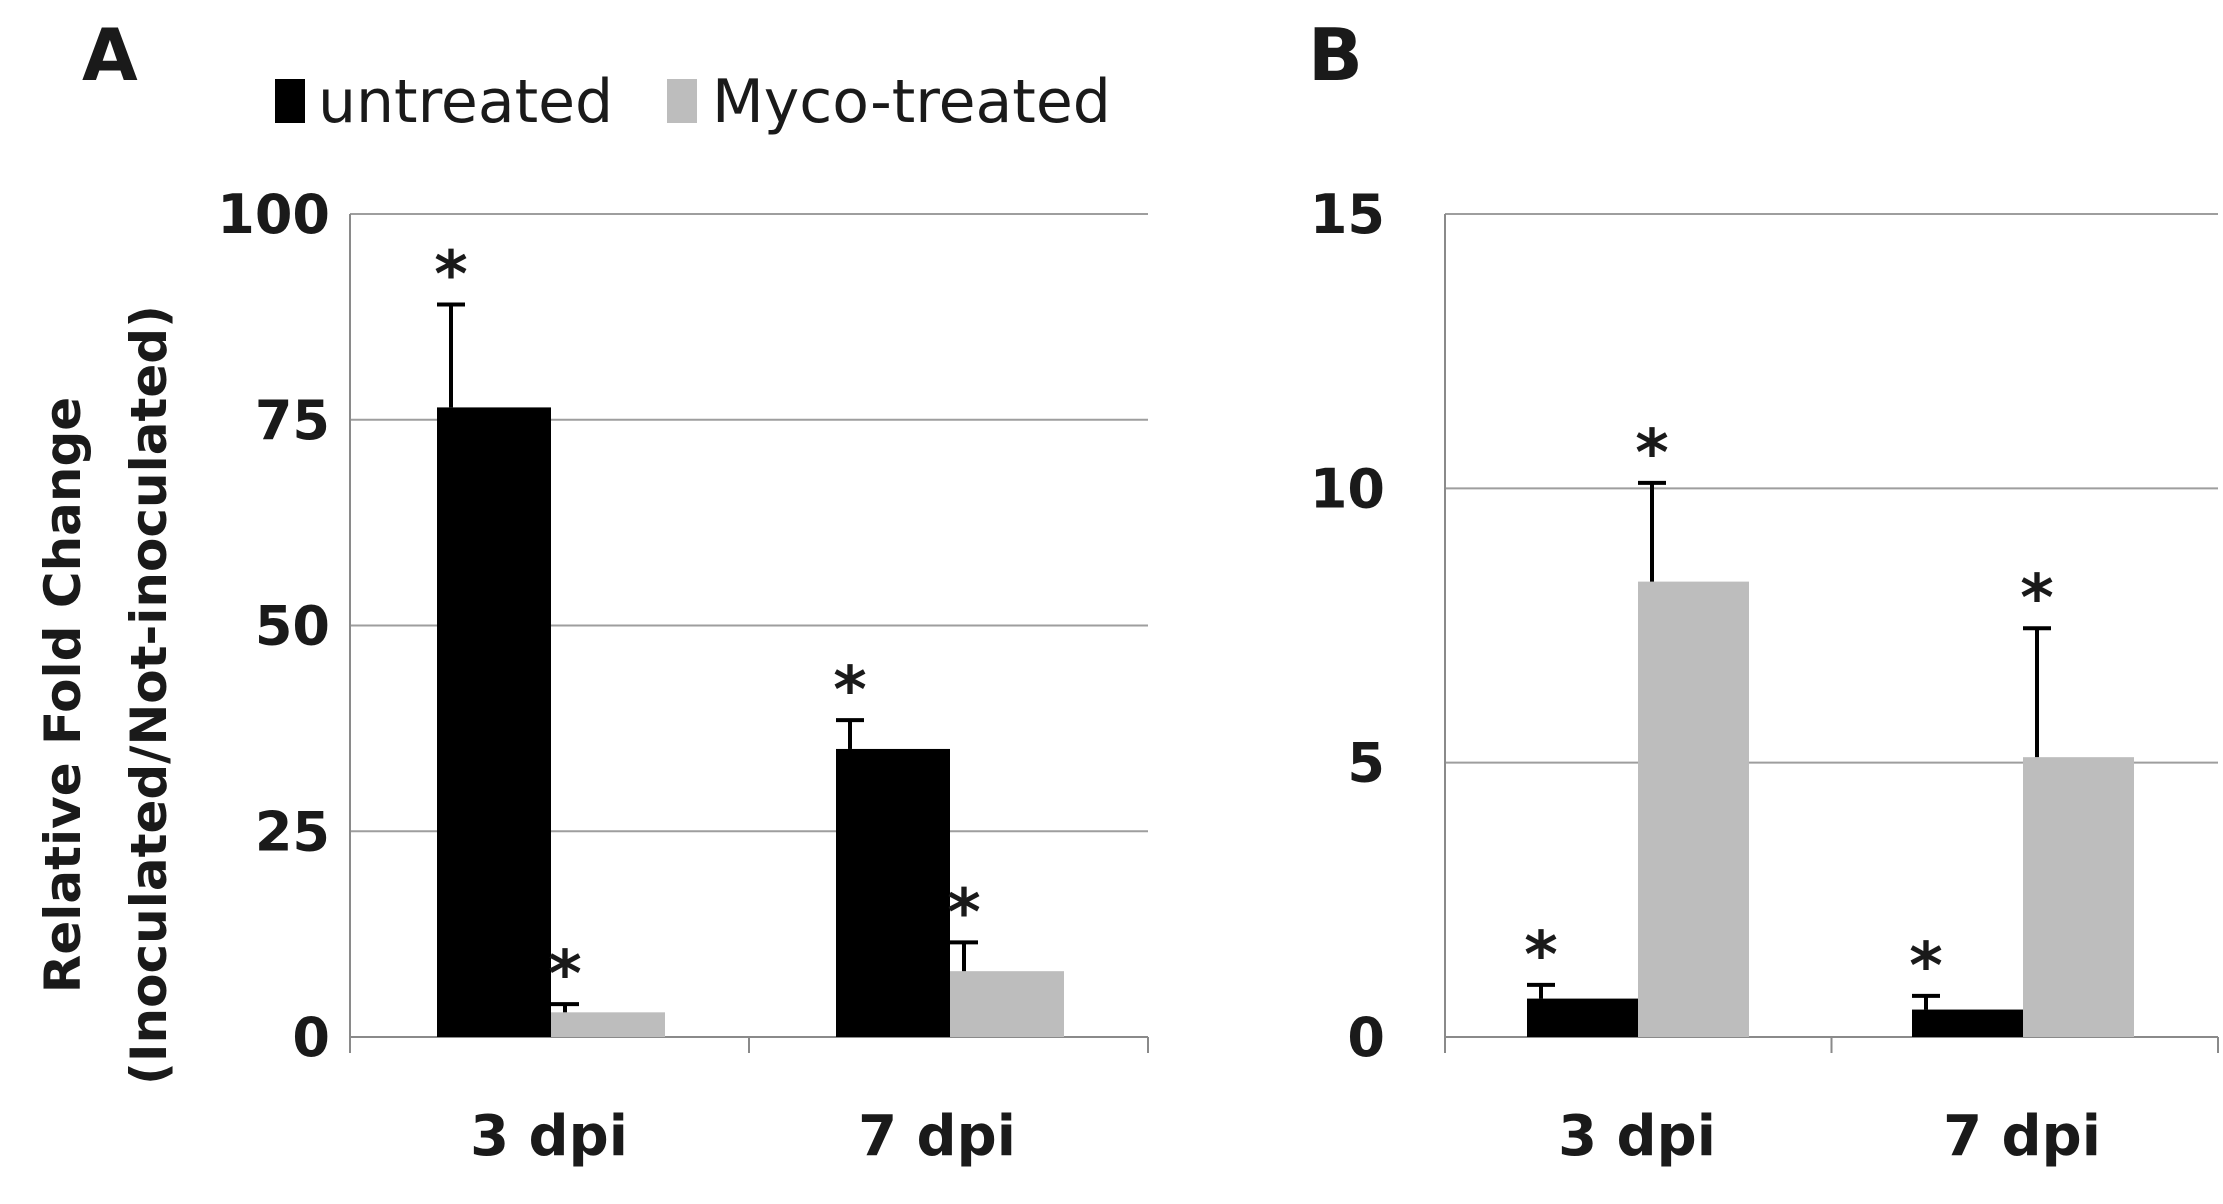 The width and height of the screenshot is (2223, 1204). I want to click on y-tick-label: 25, so click(292, 831).